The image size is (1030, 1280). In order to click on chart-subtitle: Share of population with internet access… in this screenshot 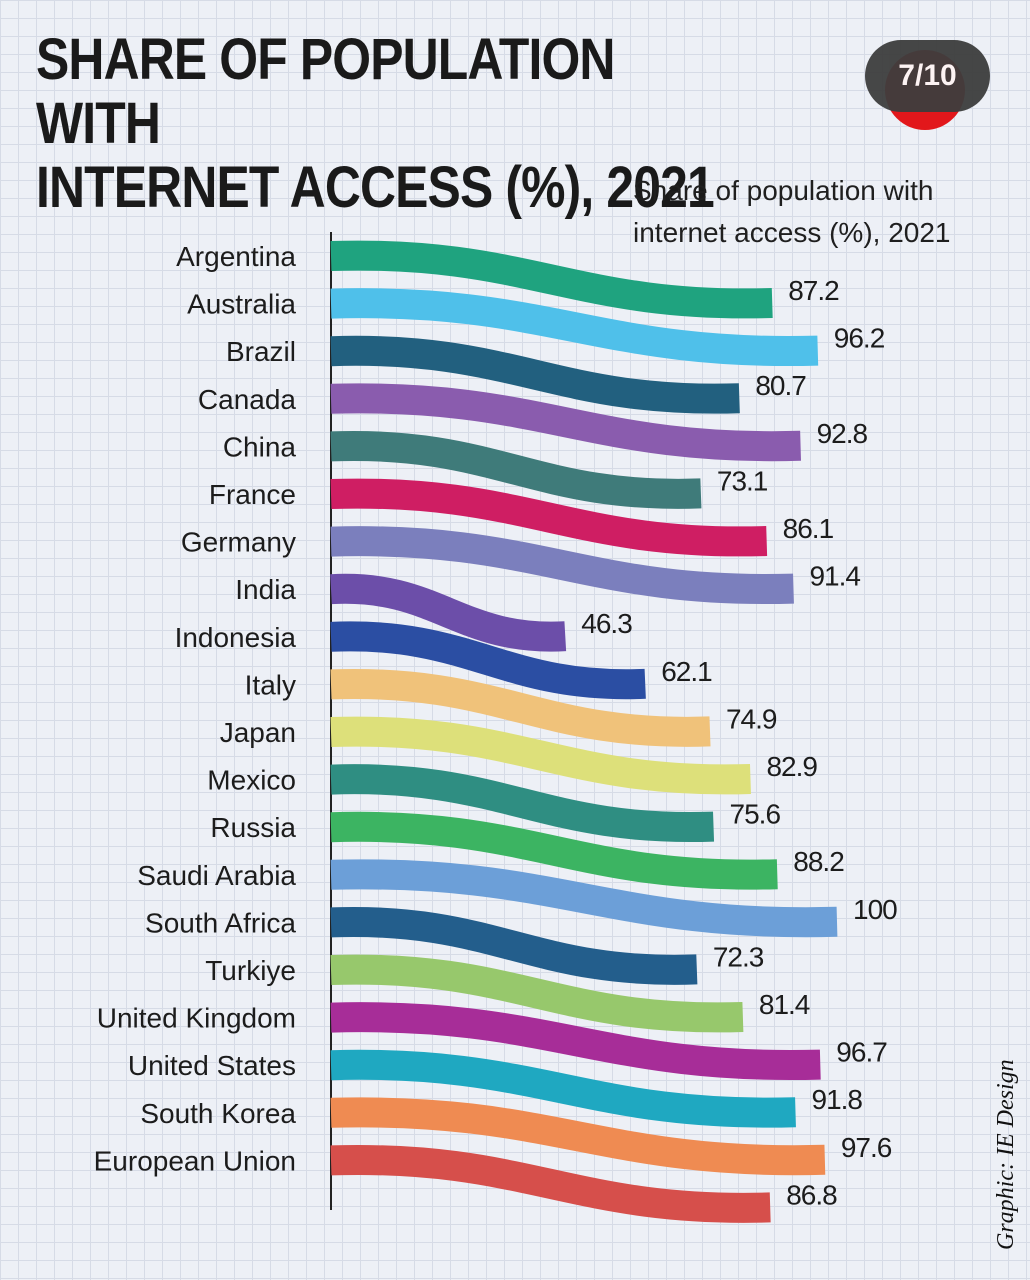, I will do `click(818, 212)`.